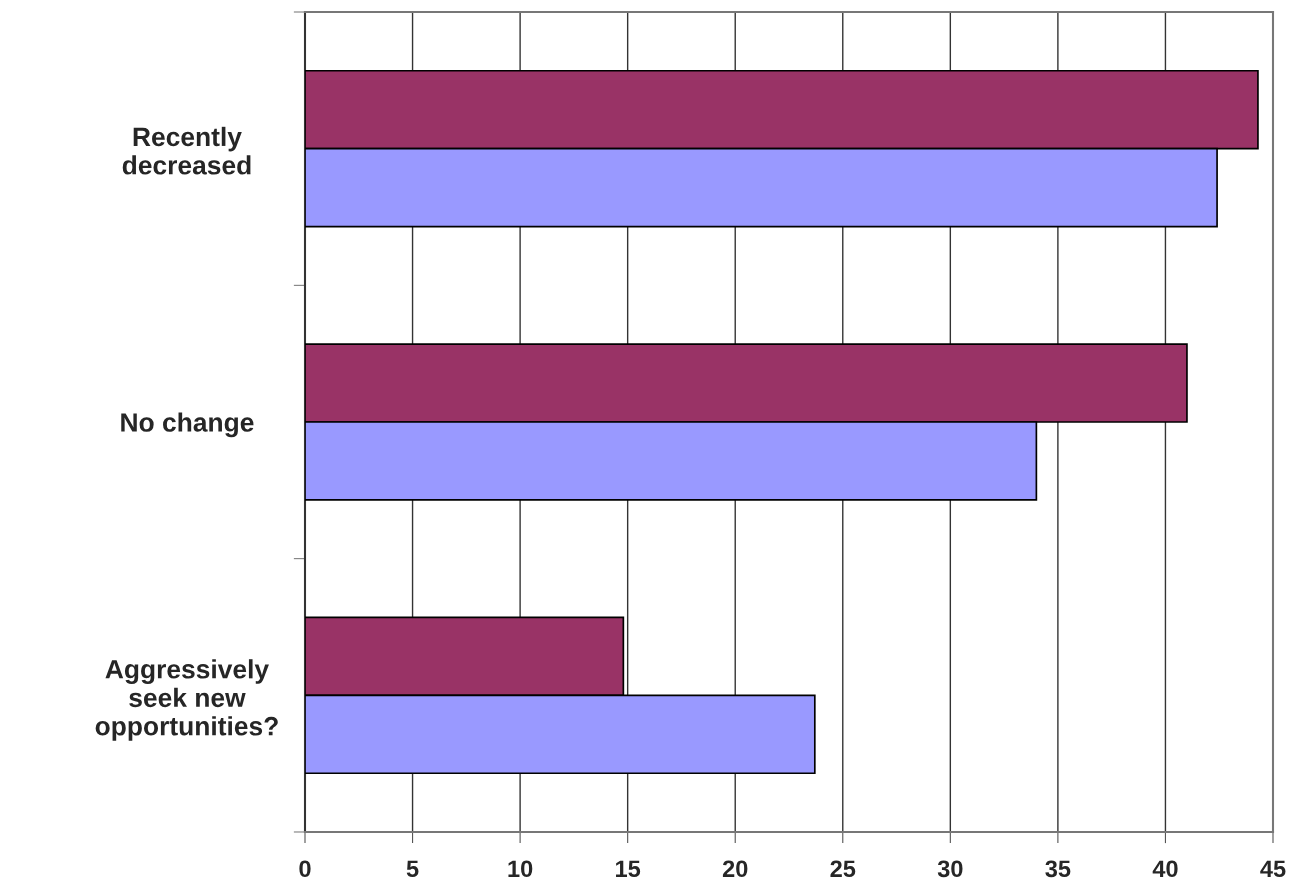 This screenshot has height=893, width=1293. I want to click on x-tick-label: 5, so click(412, 869).